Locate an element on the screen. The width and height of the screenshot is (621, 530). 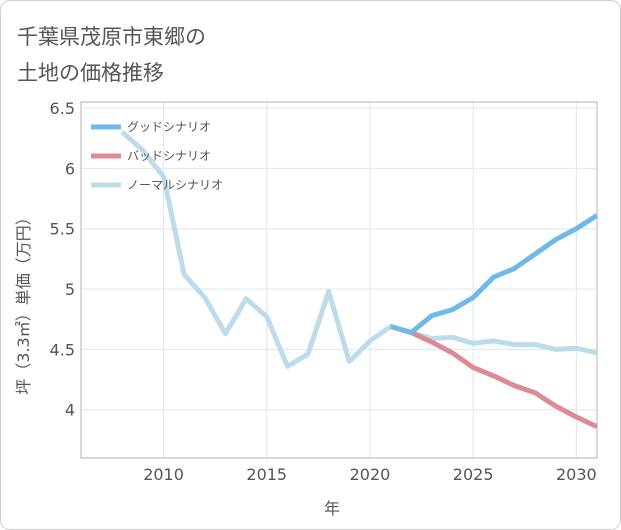
legend-label-0: グッドシナリオ is located at coordinates (169, 127).